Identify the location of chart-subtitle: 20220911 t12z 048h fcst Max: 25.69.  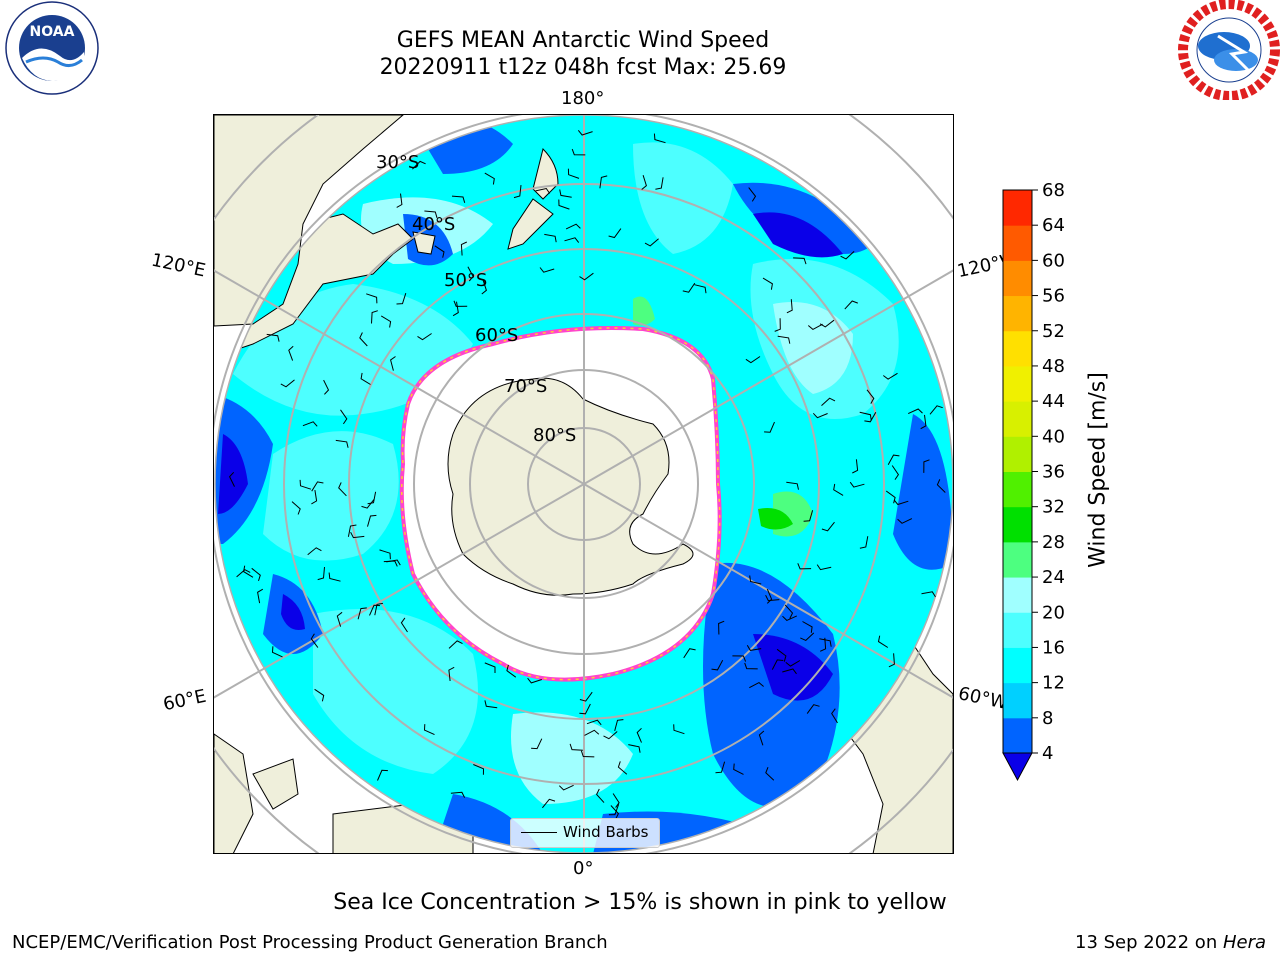
(583, 67).